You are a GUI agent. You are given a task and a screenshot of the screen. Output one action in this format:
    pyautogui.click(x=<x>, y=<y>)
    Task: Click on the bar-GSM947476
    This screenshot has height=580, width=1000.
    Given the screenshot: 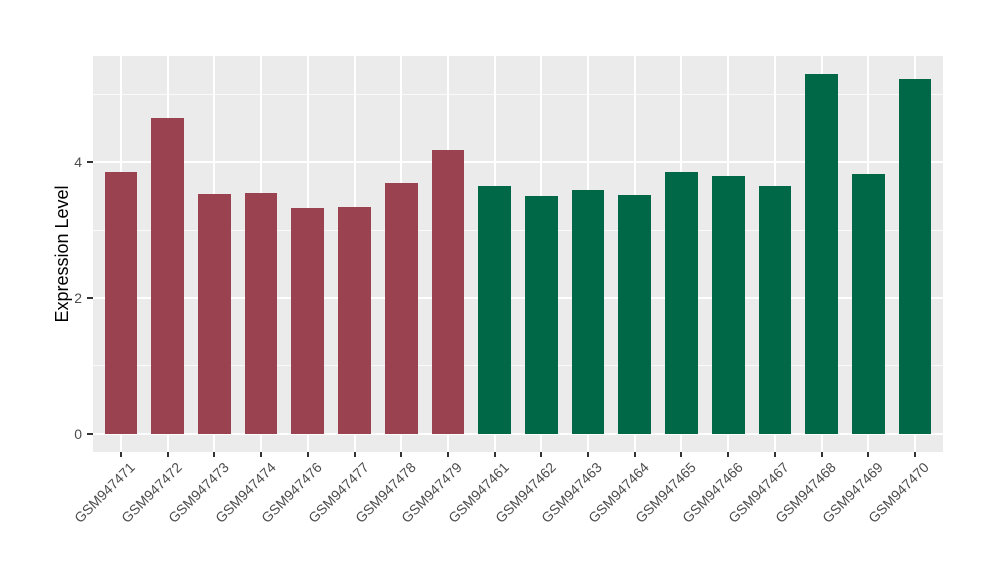 What is the action you would take?
    pyautogui.click(x=308, y=320)
    